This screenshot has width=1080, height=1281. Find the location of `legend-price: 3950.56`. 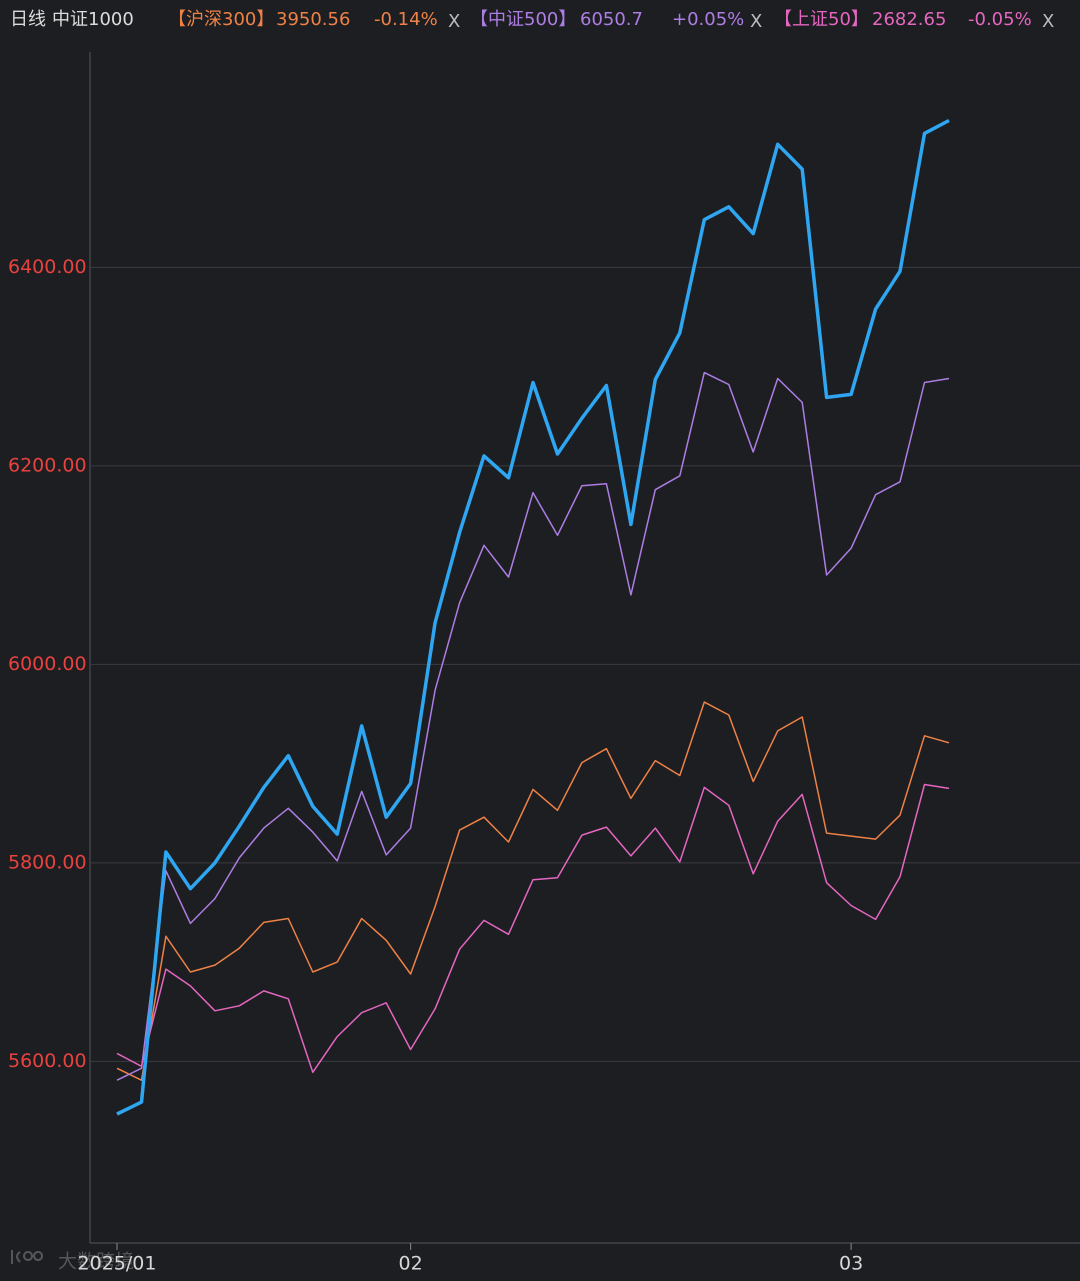

legend-price: 3950.56 is located at coordinates (313, 19).